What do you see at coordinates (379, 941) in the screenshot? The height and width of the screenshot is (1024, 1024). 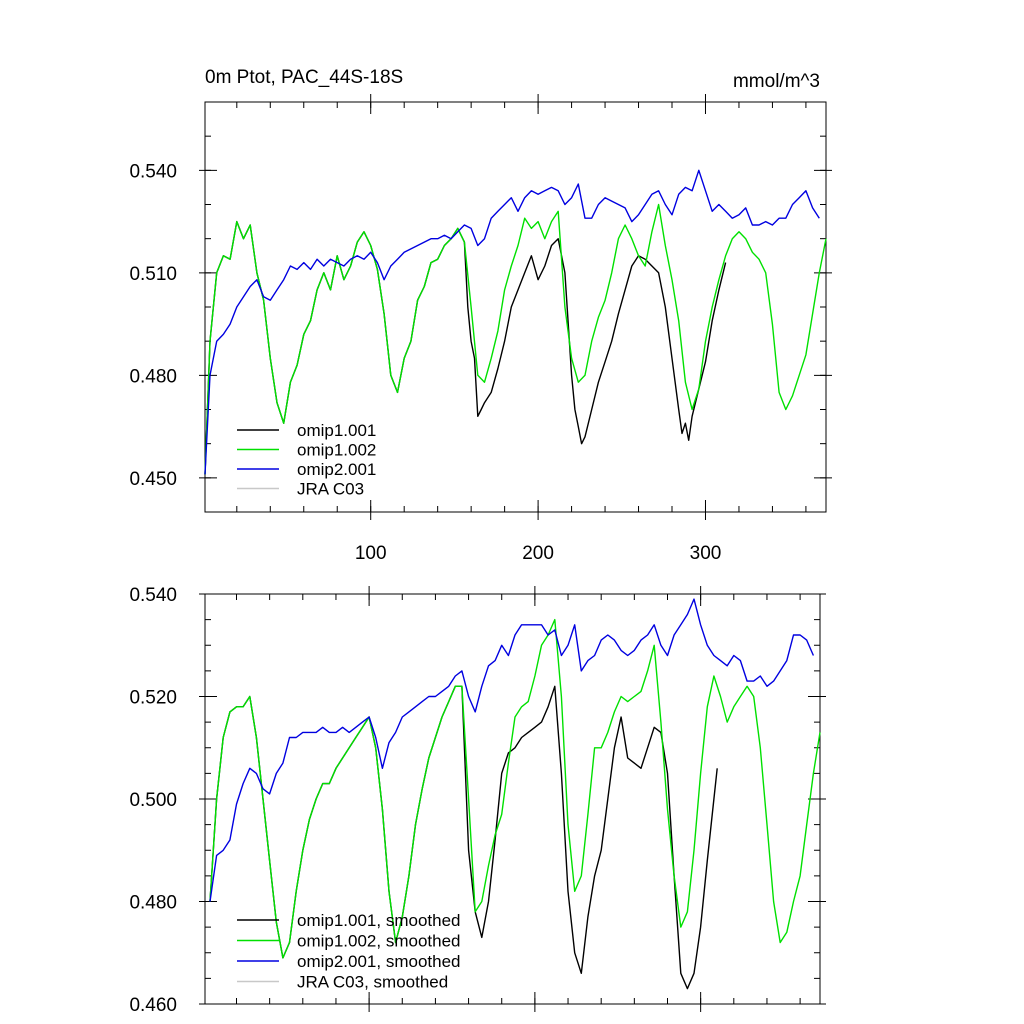 I see `legend-label: omip1.002, smoothed` at bounding box center [379, 941].